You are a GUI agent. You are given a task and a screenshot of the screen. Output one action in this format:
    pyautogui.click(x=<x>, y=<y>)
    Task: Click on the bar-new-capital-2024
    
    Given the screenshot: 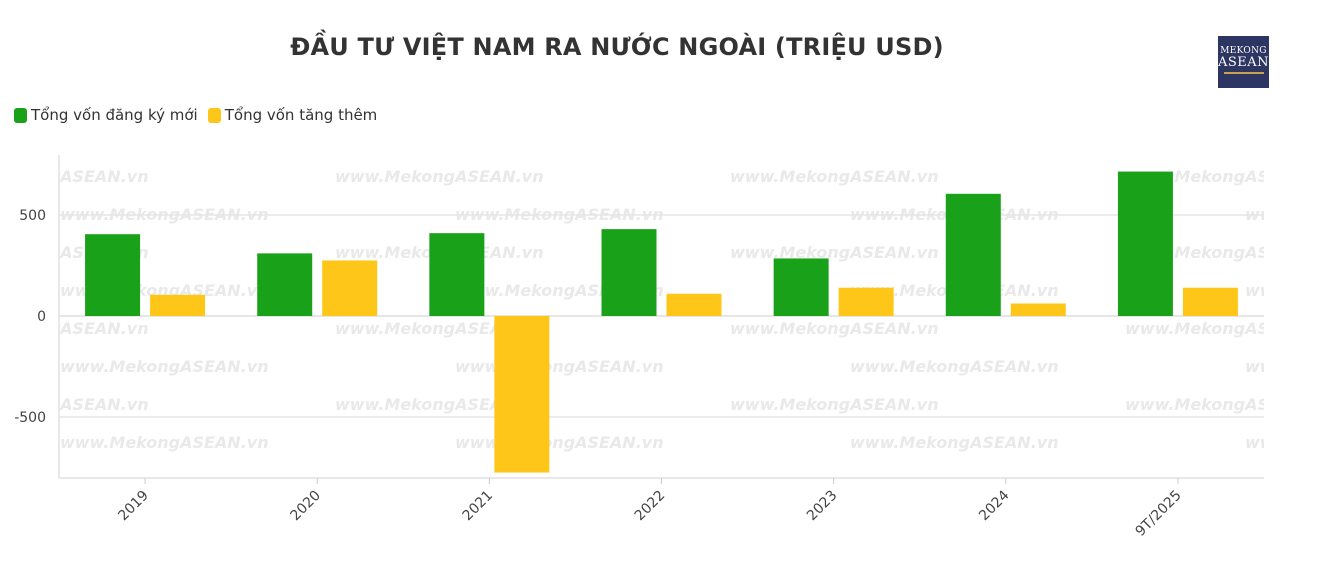 What is the action you would take?
    pyautogui.click(x=973, y=254)
    